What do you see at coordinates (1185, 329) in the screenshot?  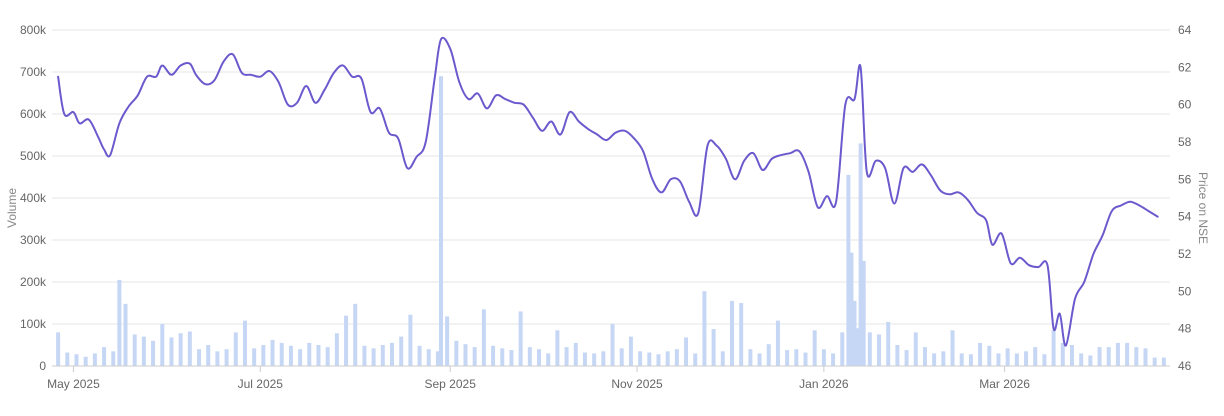 I see `y-right-tick-label: 48` at bounding box center [1185, 329].